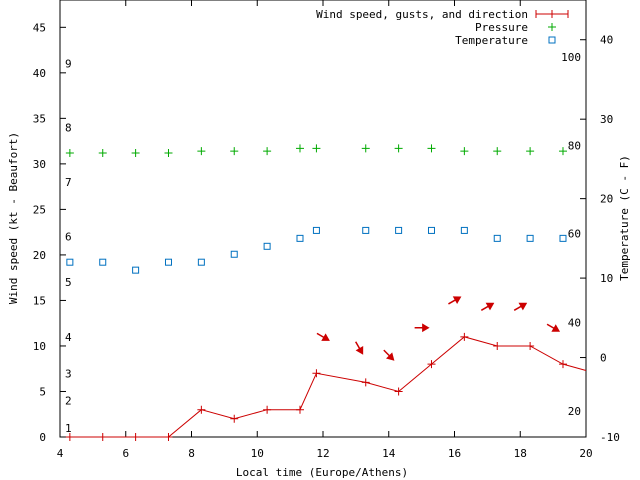 The height and width of the screenshot is (480, 640). Describe the element at coordinates (624, 218) in the screenshot. I see `y-axis-right-label: Temperature (C - F)` at that location.